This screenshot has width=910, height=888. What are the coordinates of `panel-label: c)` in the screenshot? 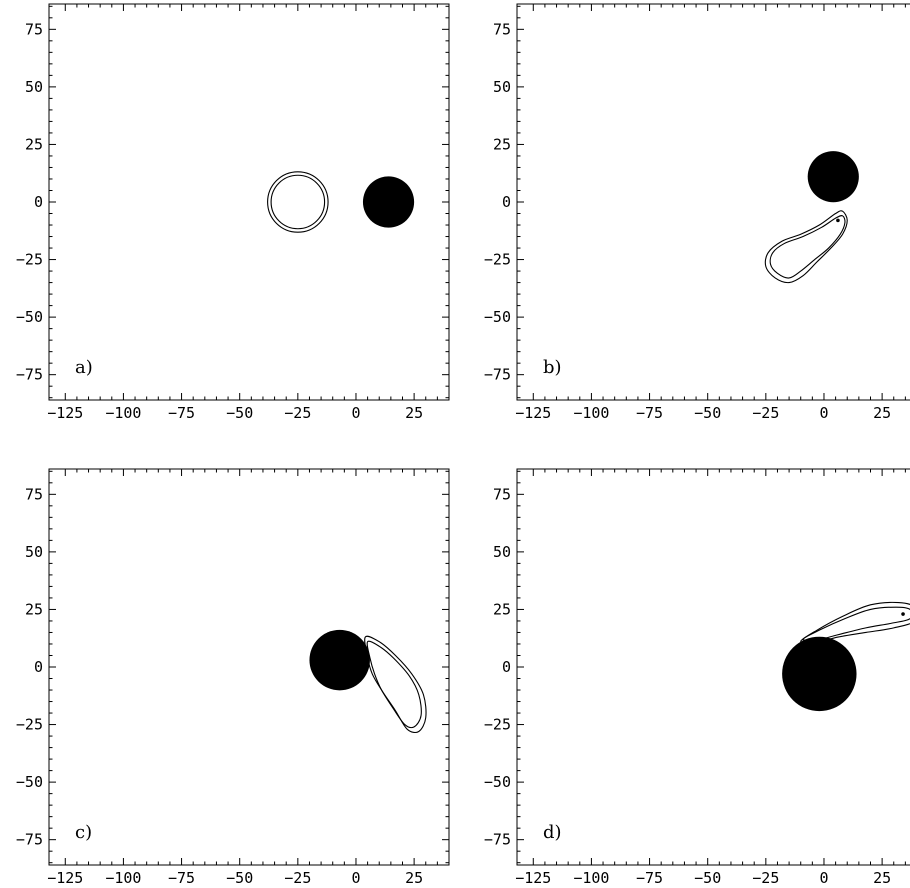 It's located at (83, 832).